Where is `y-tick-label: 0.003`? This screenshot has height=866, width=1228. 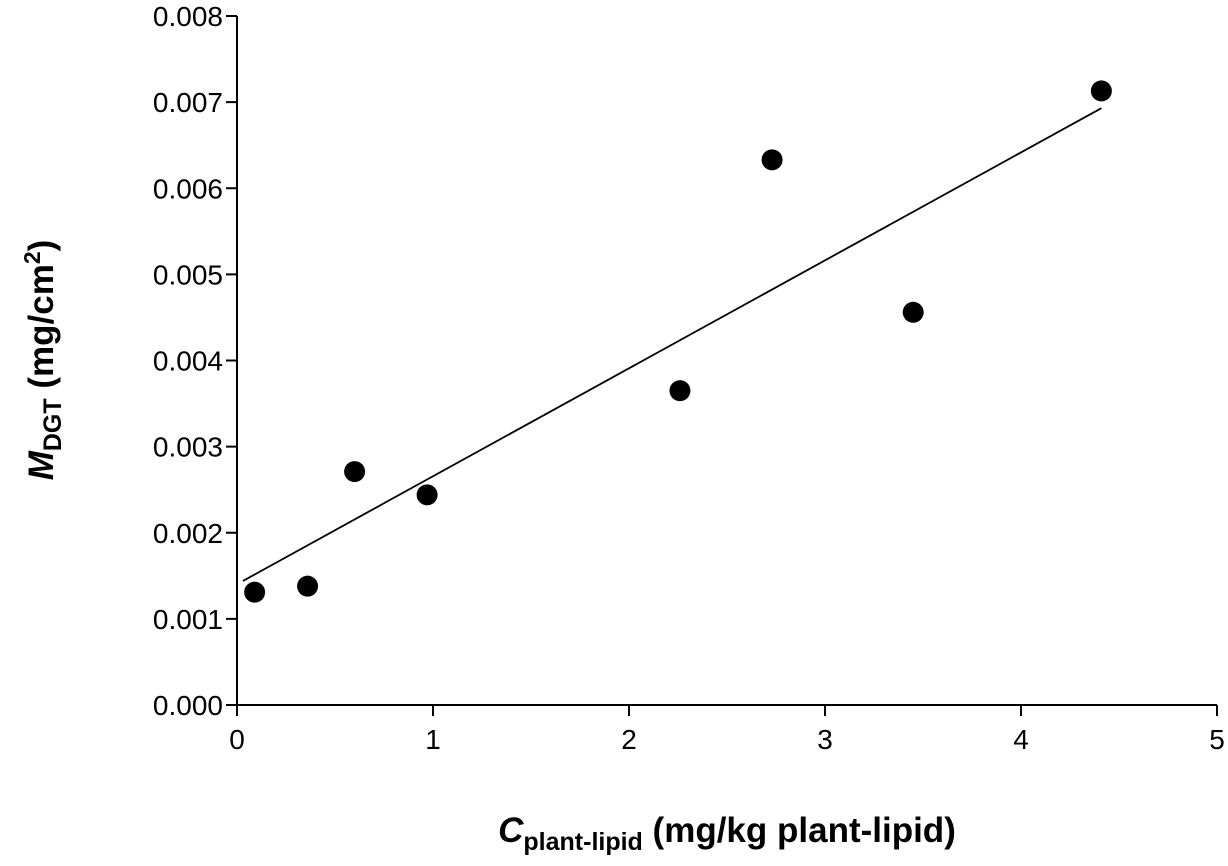
y-tick-label: 0.003 is located at coordinates (188, 447).